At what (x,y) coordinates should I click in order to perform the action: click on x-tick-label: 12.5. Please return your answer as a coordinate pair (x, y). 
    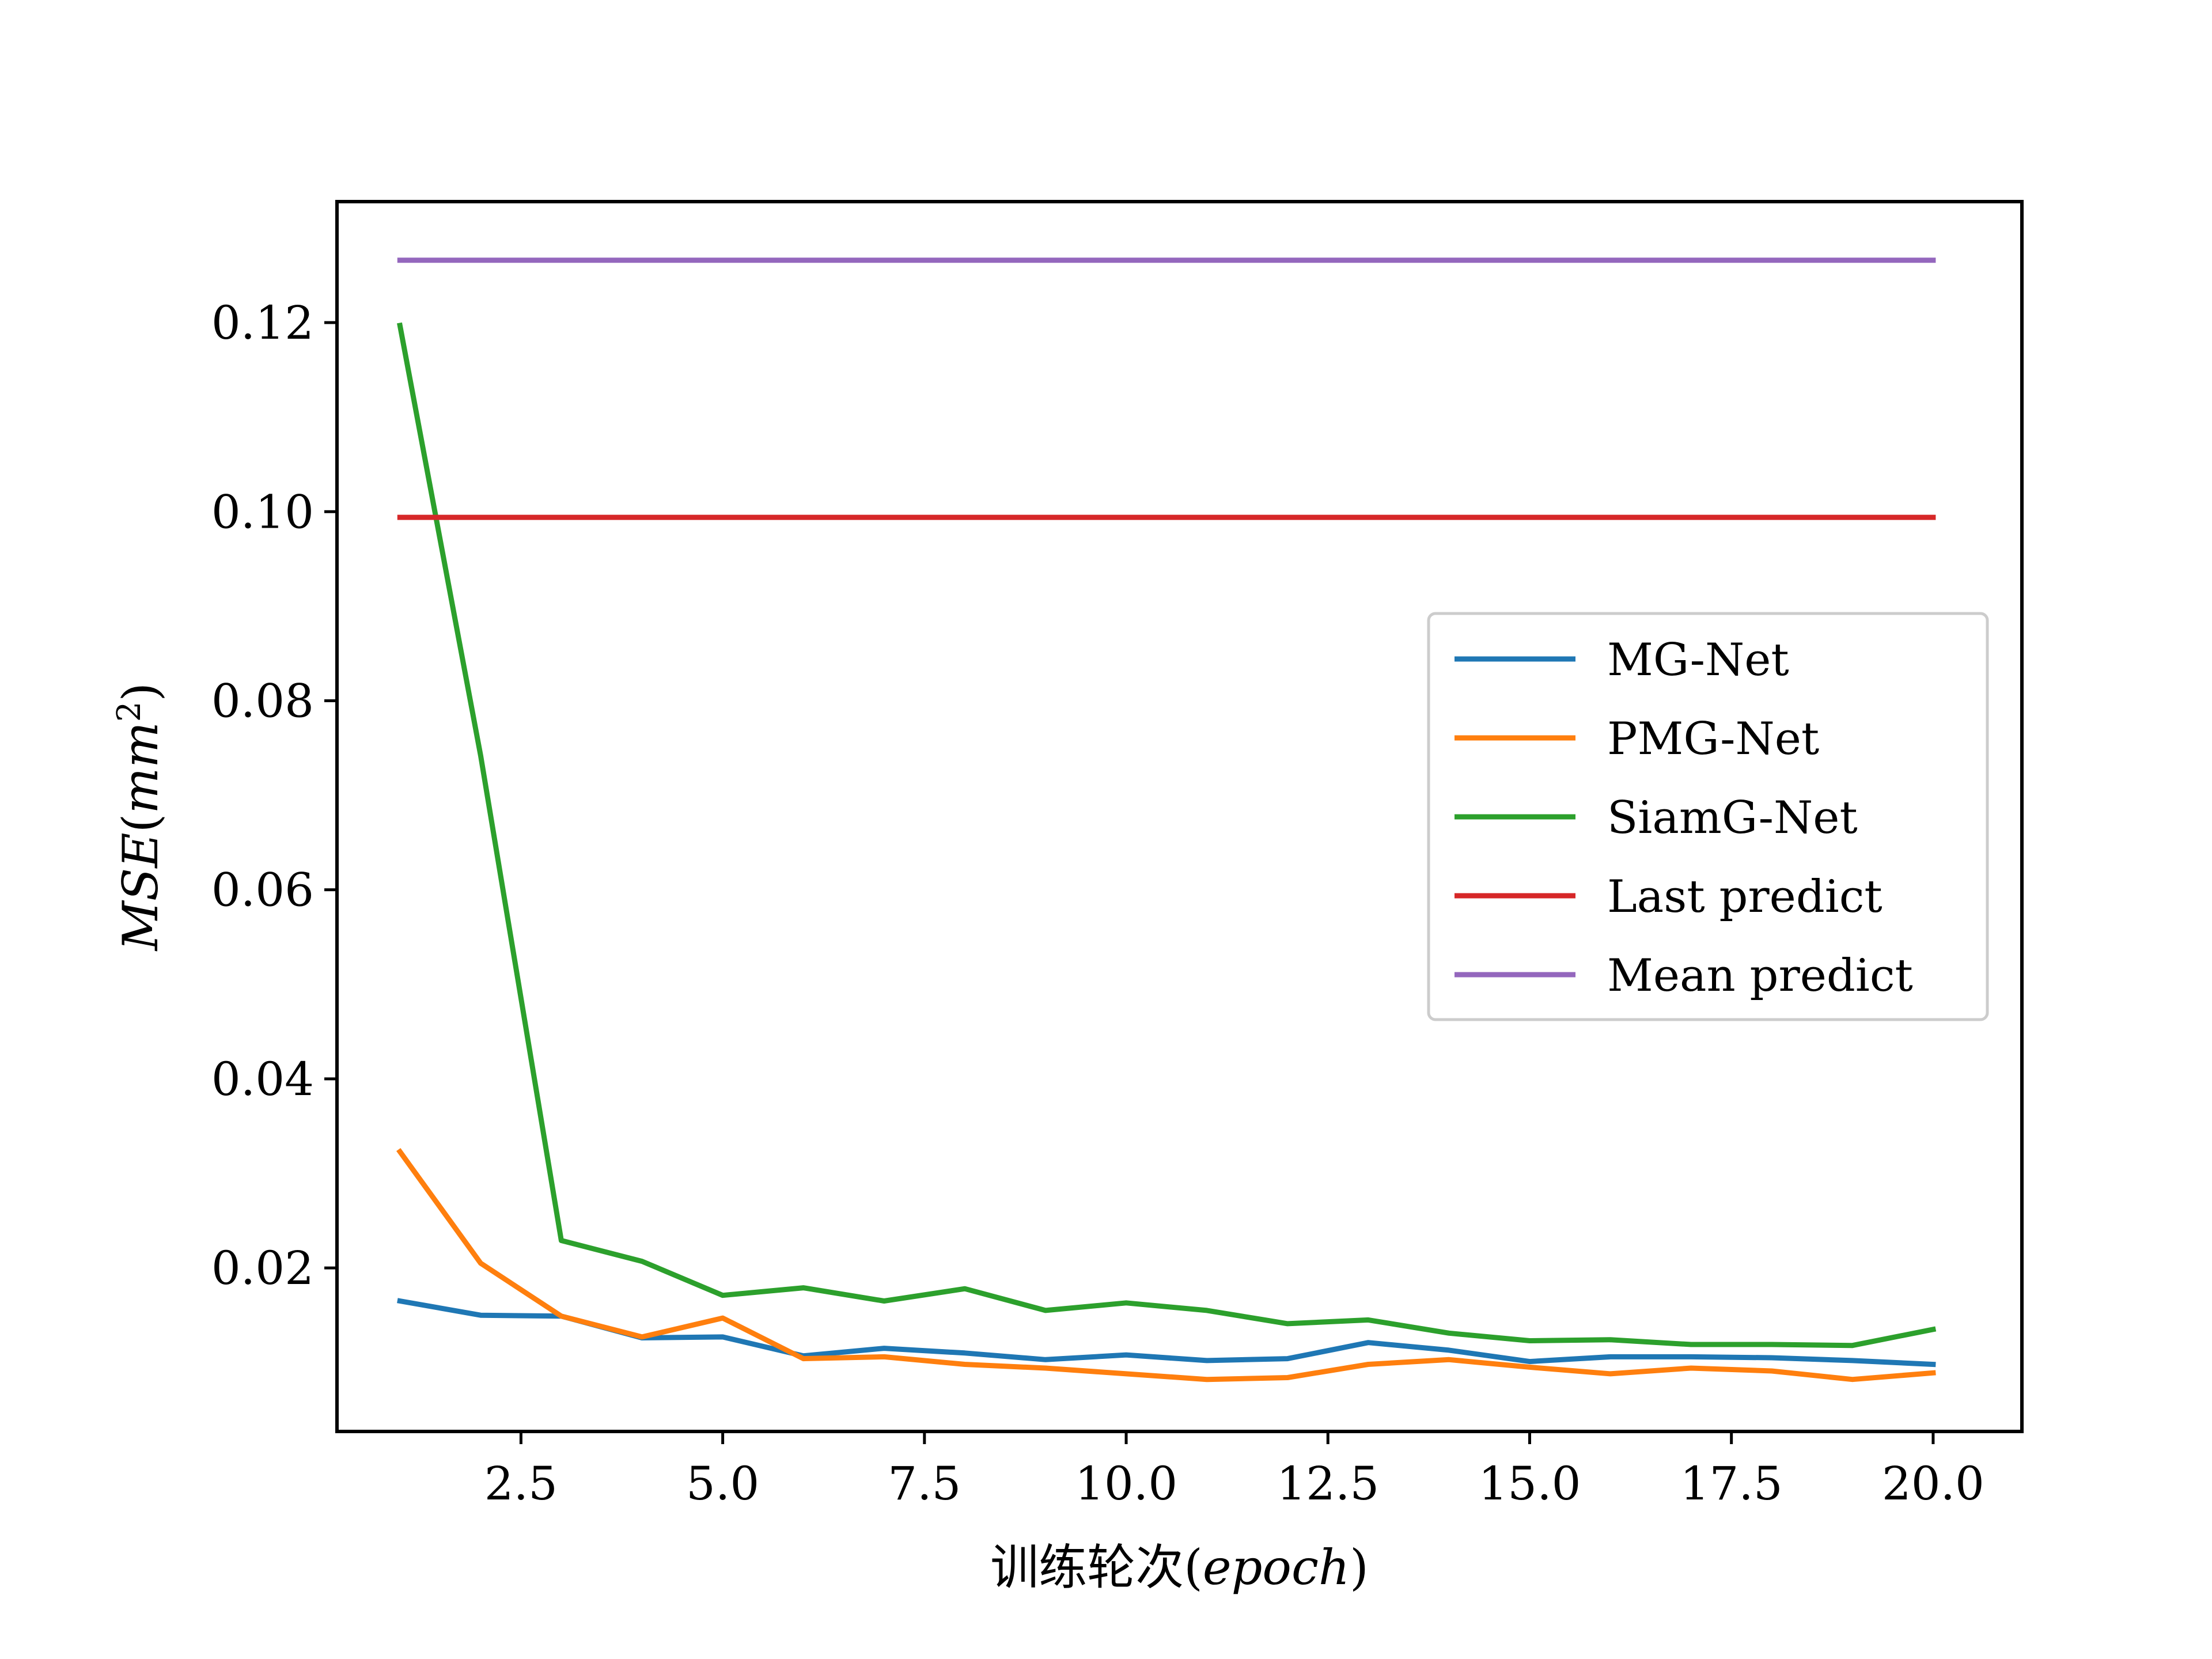
    Looking at the image, I should click on (1328, 1483).